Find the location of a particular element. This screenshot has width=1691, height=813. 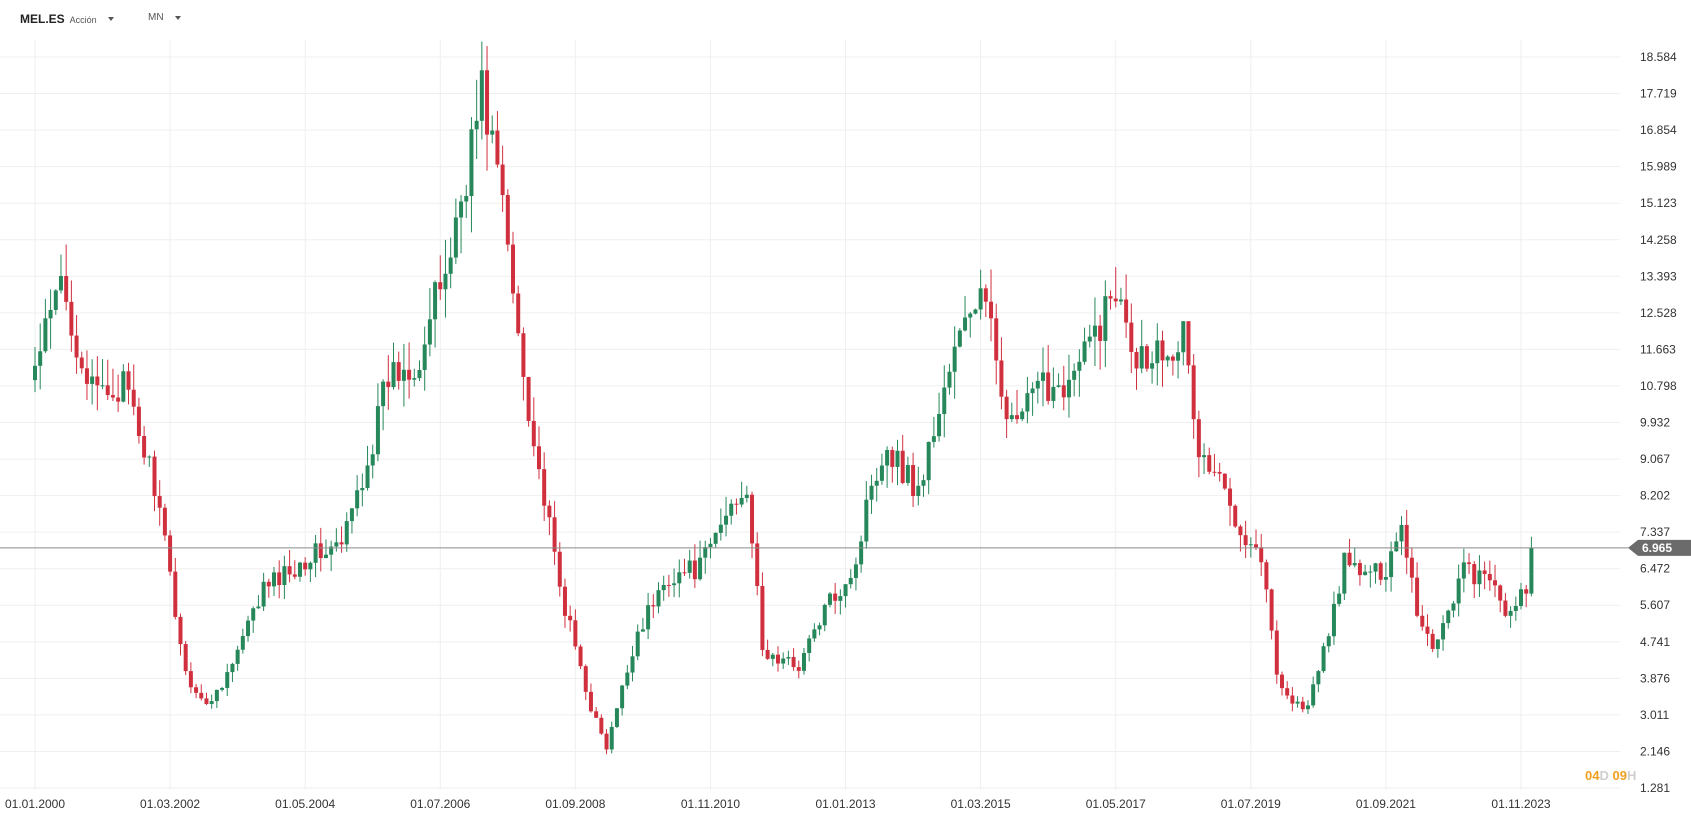

x-tick-label: 01.01.2013 is located at coordinates (846, 804).